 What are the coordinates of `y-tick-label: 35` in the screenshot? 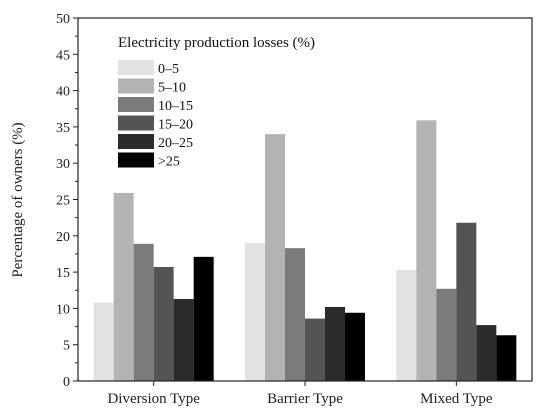 It's located at (63, 128).